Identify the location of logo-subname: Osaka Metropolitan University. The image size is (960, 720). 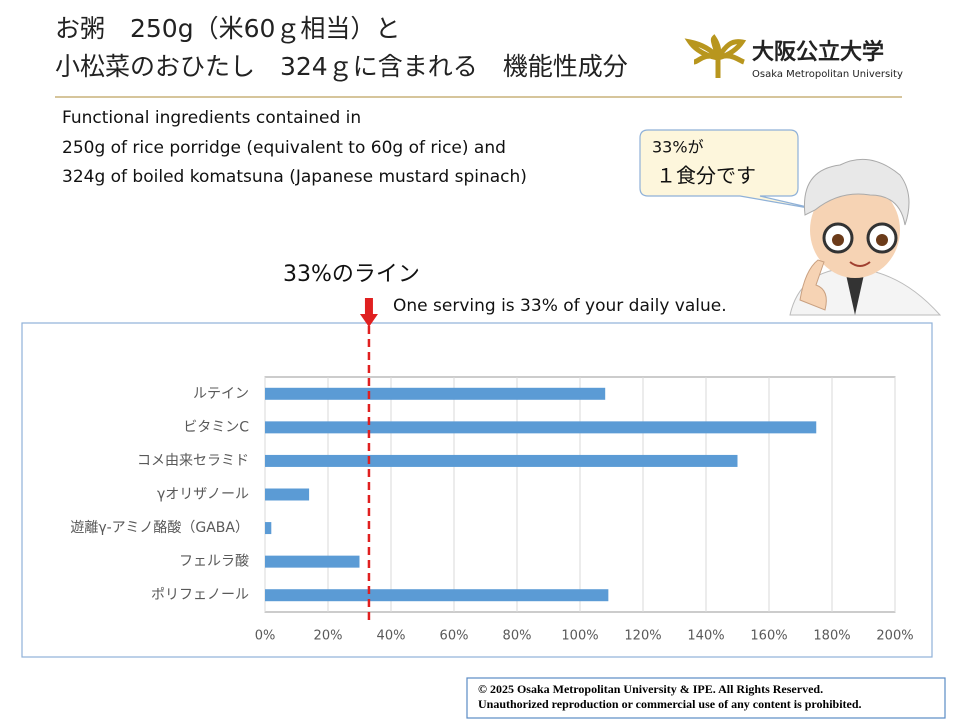
(827, 74).